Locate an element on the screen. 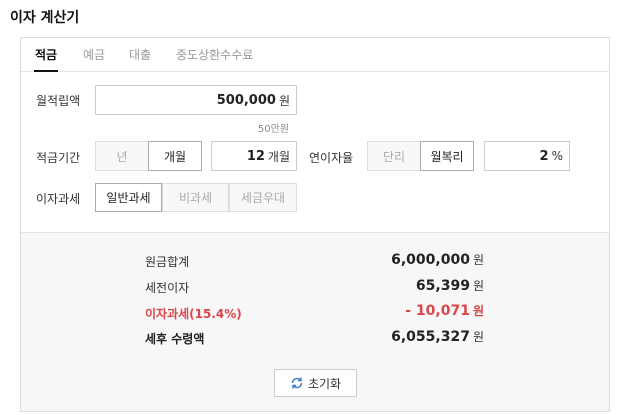 The height and width of the screenshot is (415, 623). monthly-amount-input: 500,000 원 is located at coordinates (196, 100).